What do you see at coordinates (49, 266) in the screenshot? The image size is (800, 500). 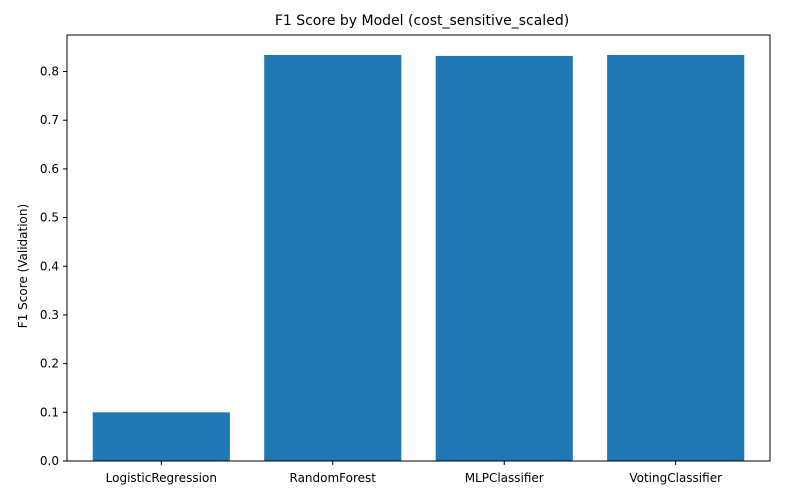 I see `y-tick-label: 0.4` at bounding box center [49, 266].